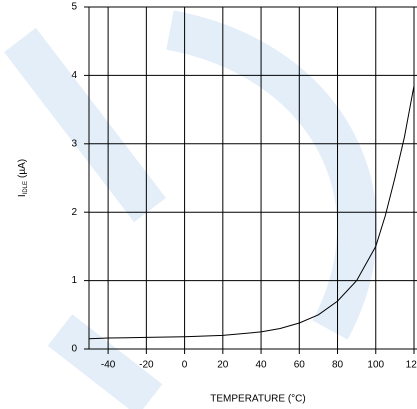  What do you see at coordinates (223, 365) in the screenshot?
I see `x-tick-label: 20` at bounding box center [223, 365].